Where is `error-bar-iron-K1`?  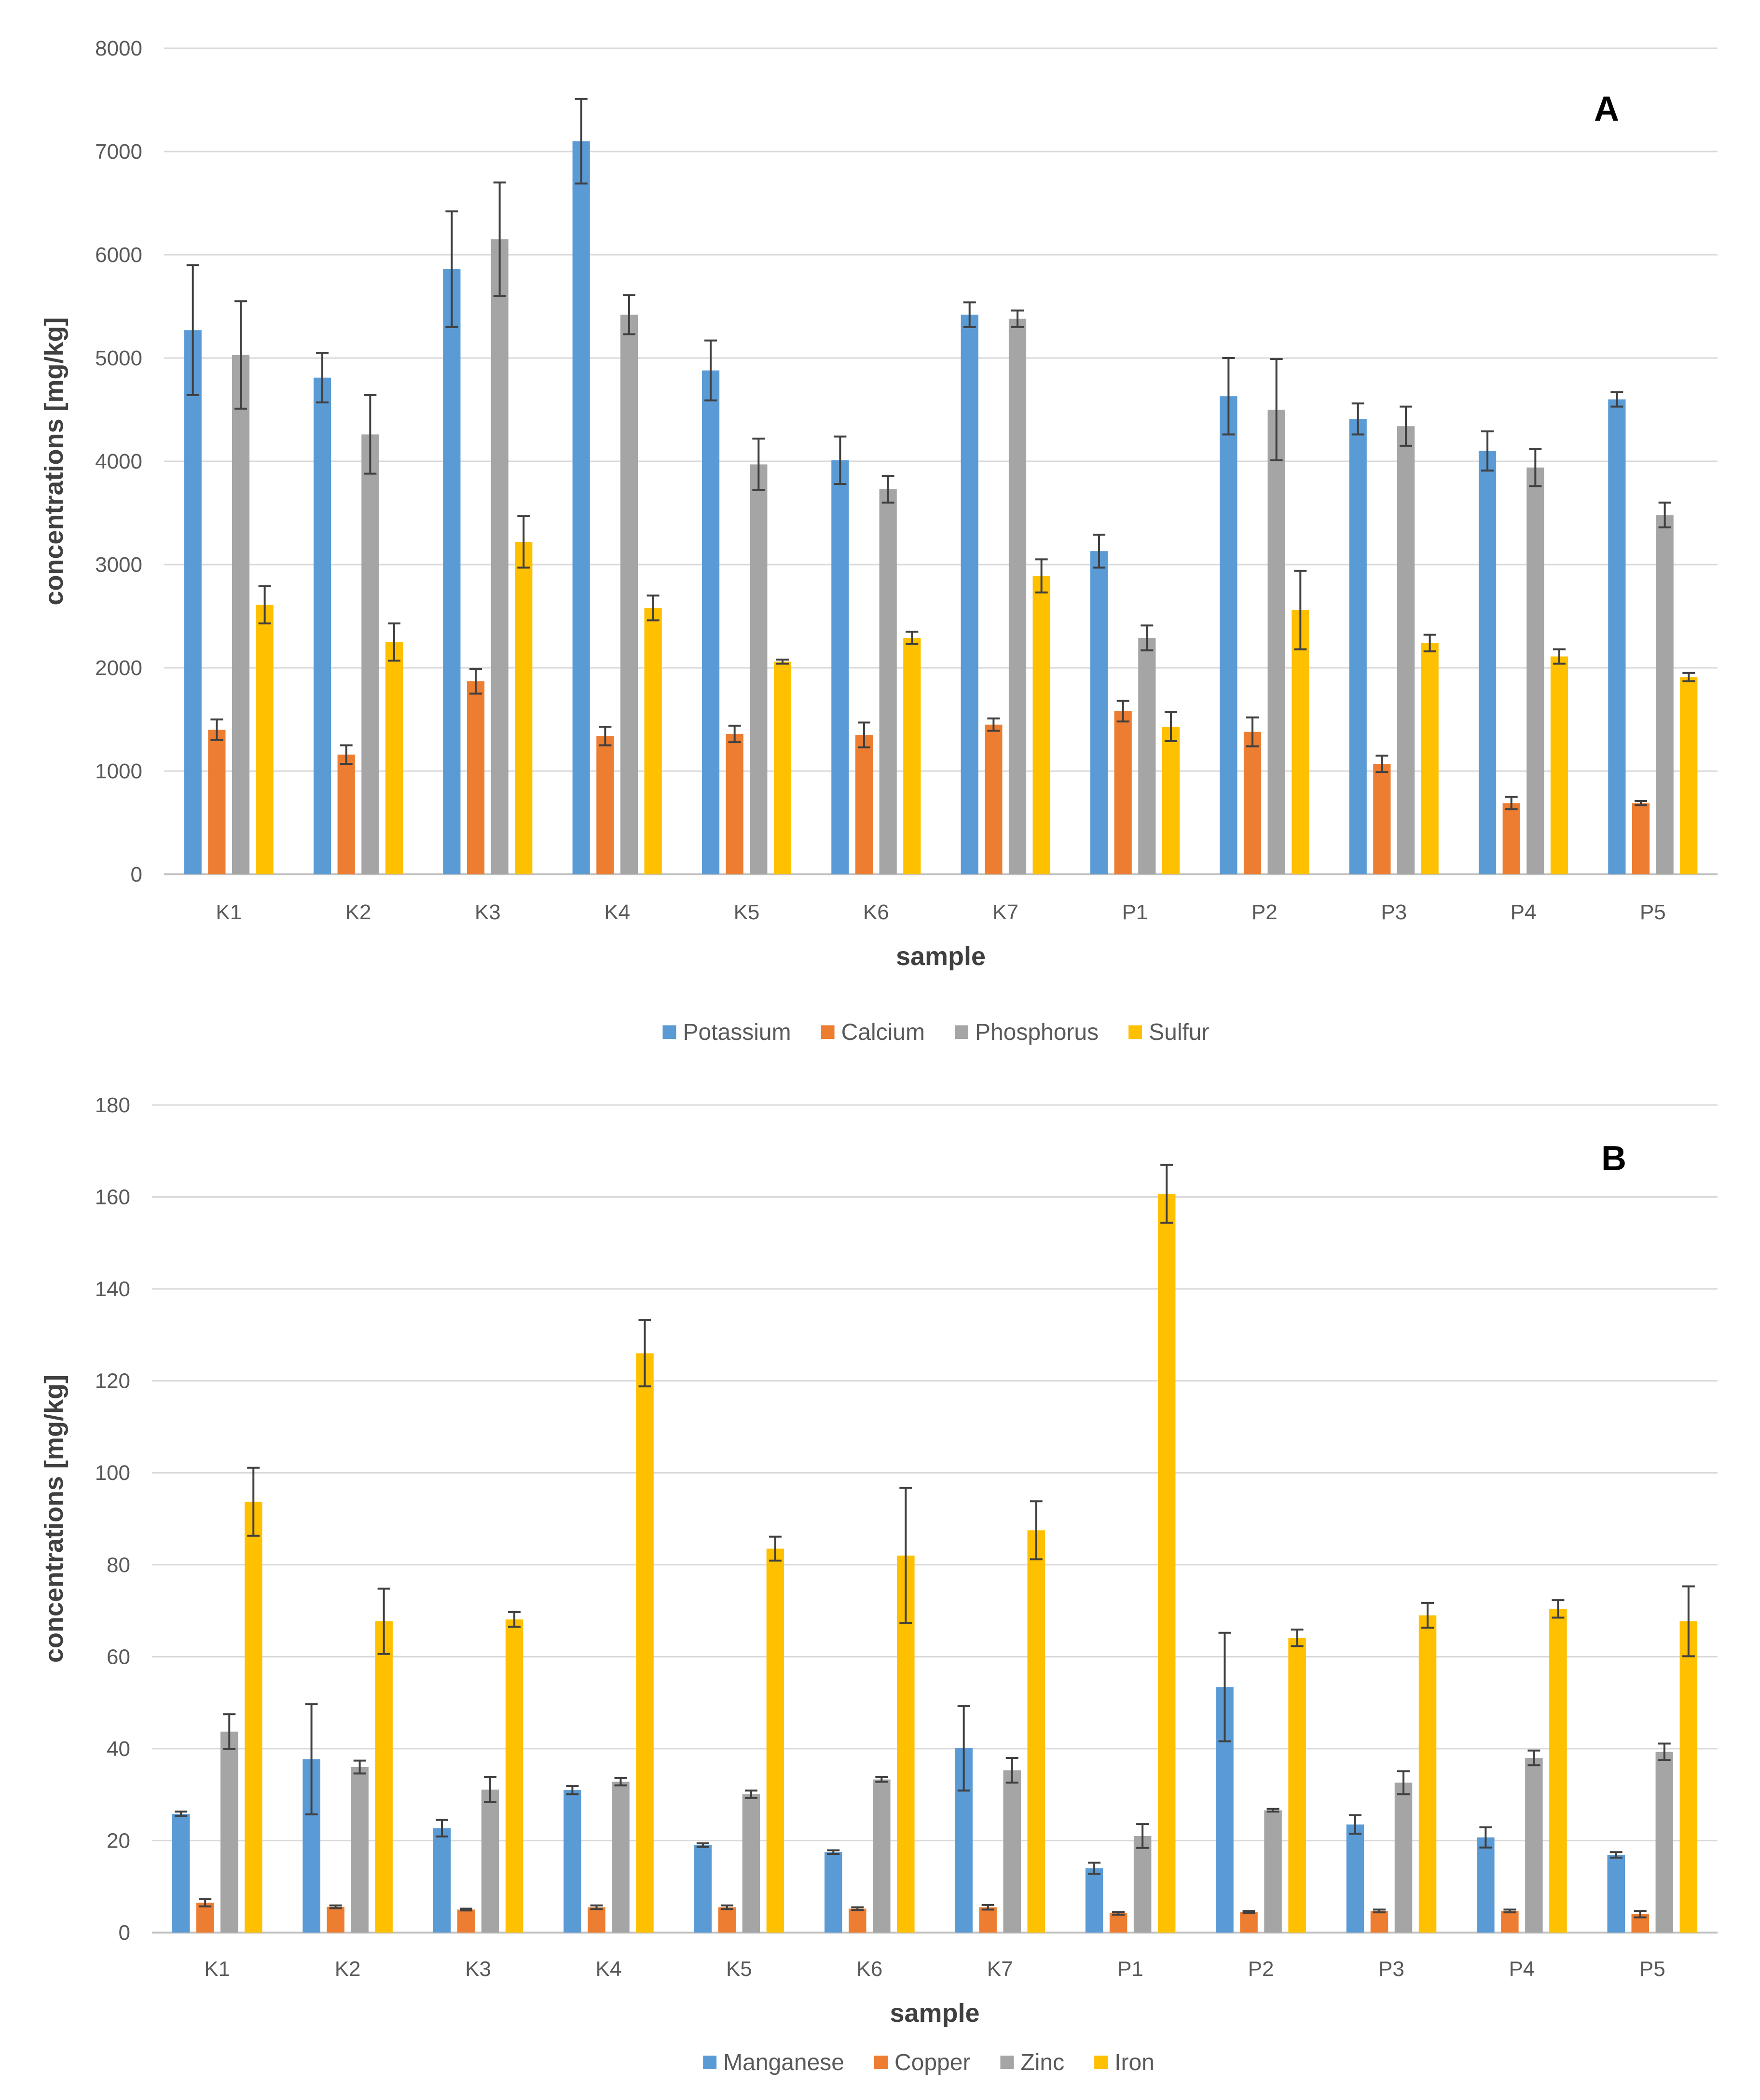
error-bar-iron-K1 is located at coordinates (254, 1501).